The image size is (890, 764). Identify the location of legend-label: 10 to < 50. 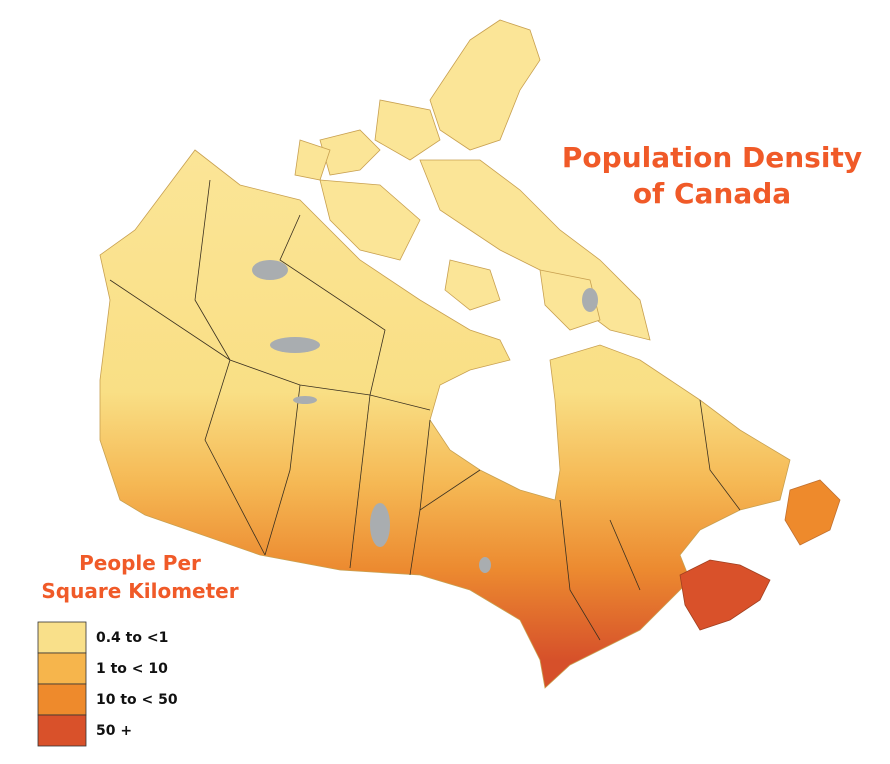
(137, 700).